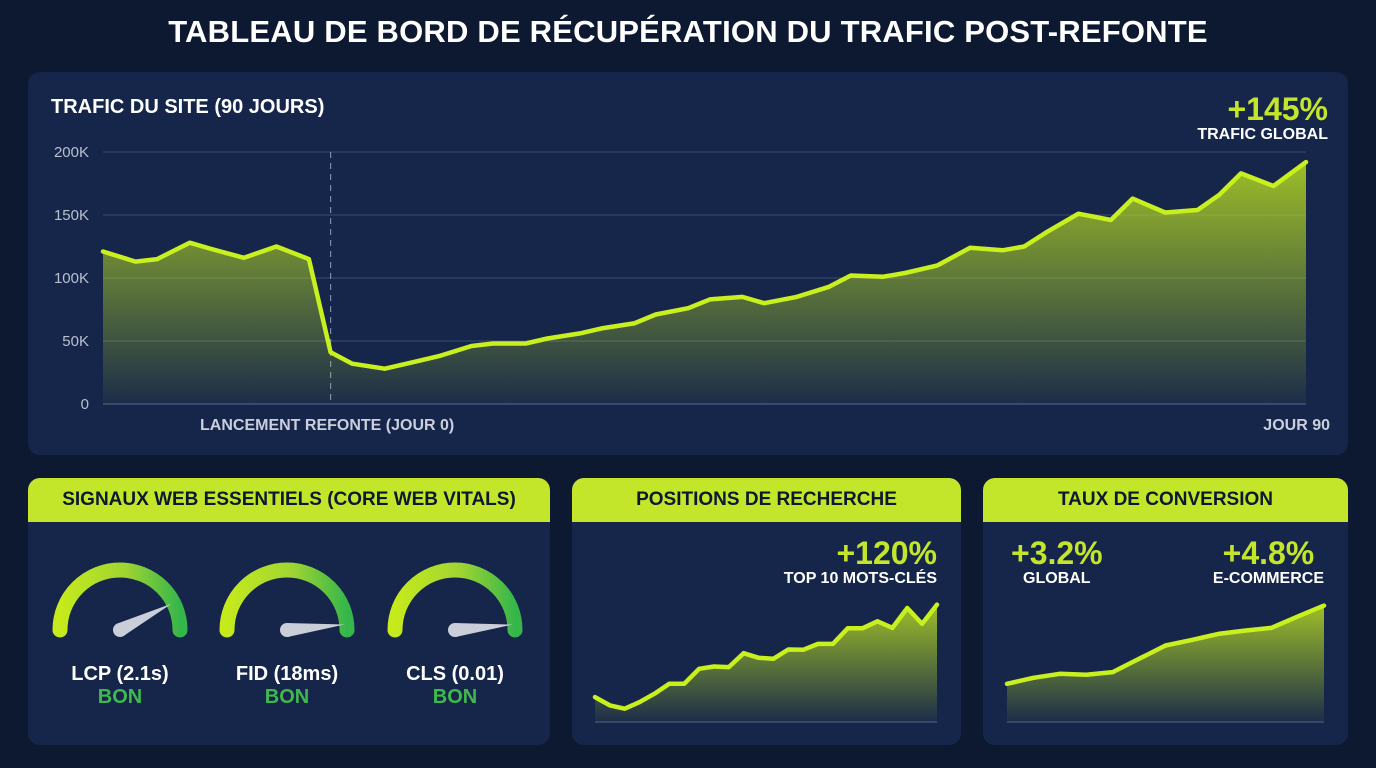 The width and height of the screenshot is (1376, 768). I want to click on positions-kpi: +120% TOP 10 MOTS-CLÉS, so click(860, 562).